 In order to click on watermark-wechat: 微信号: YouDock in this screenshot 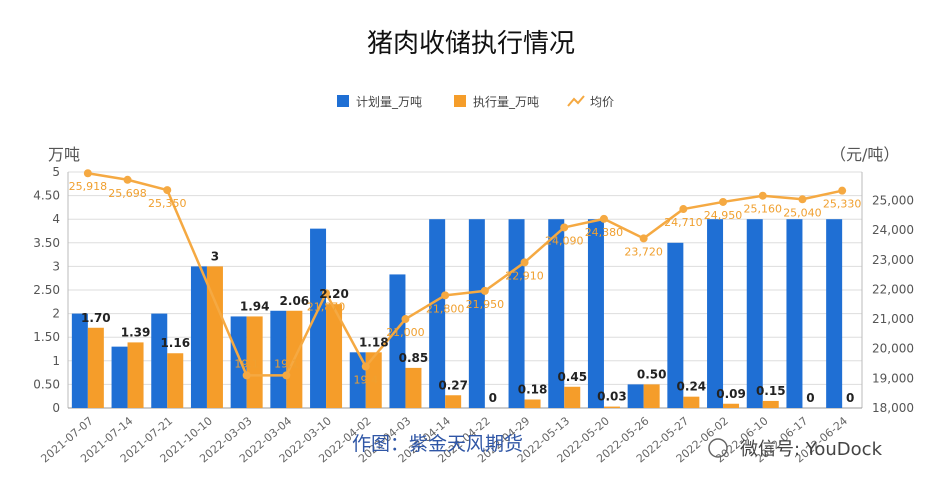, I will do `click(795, 449)`.